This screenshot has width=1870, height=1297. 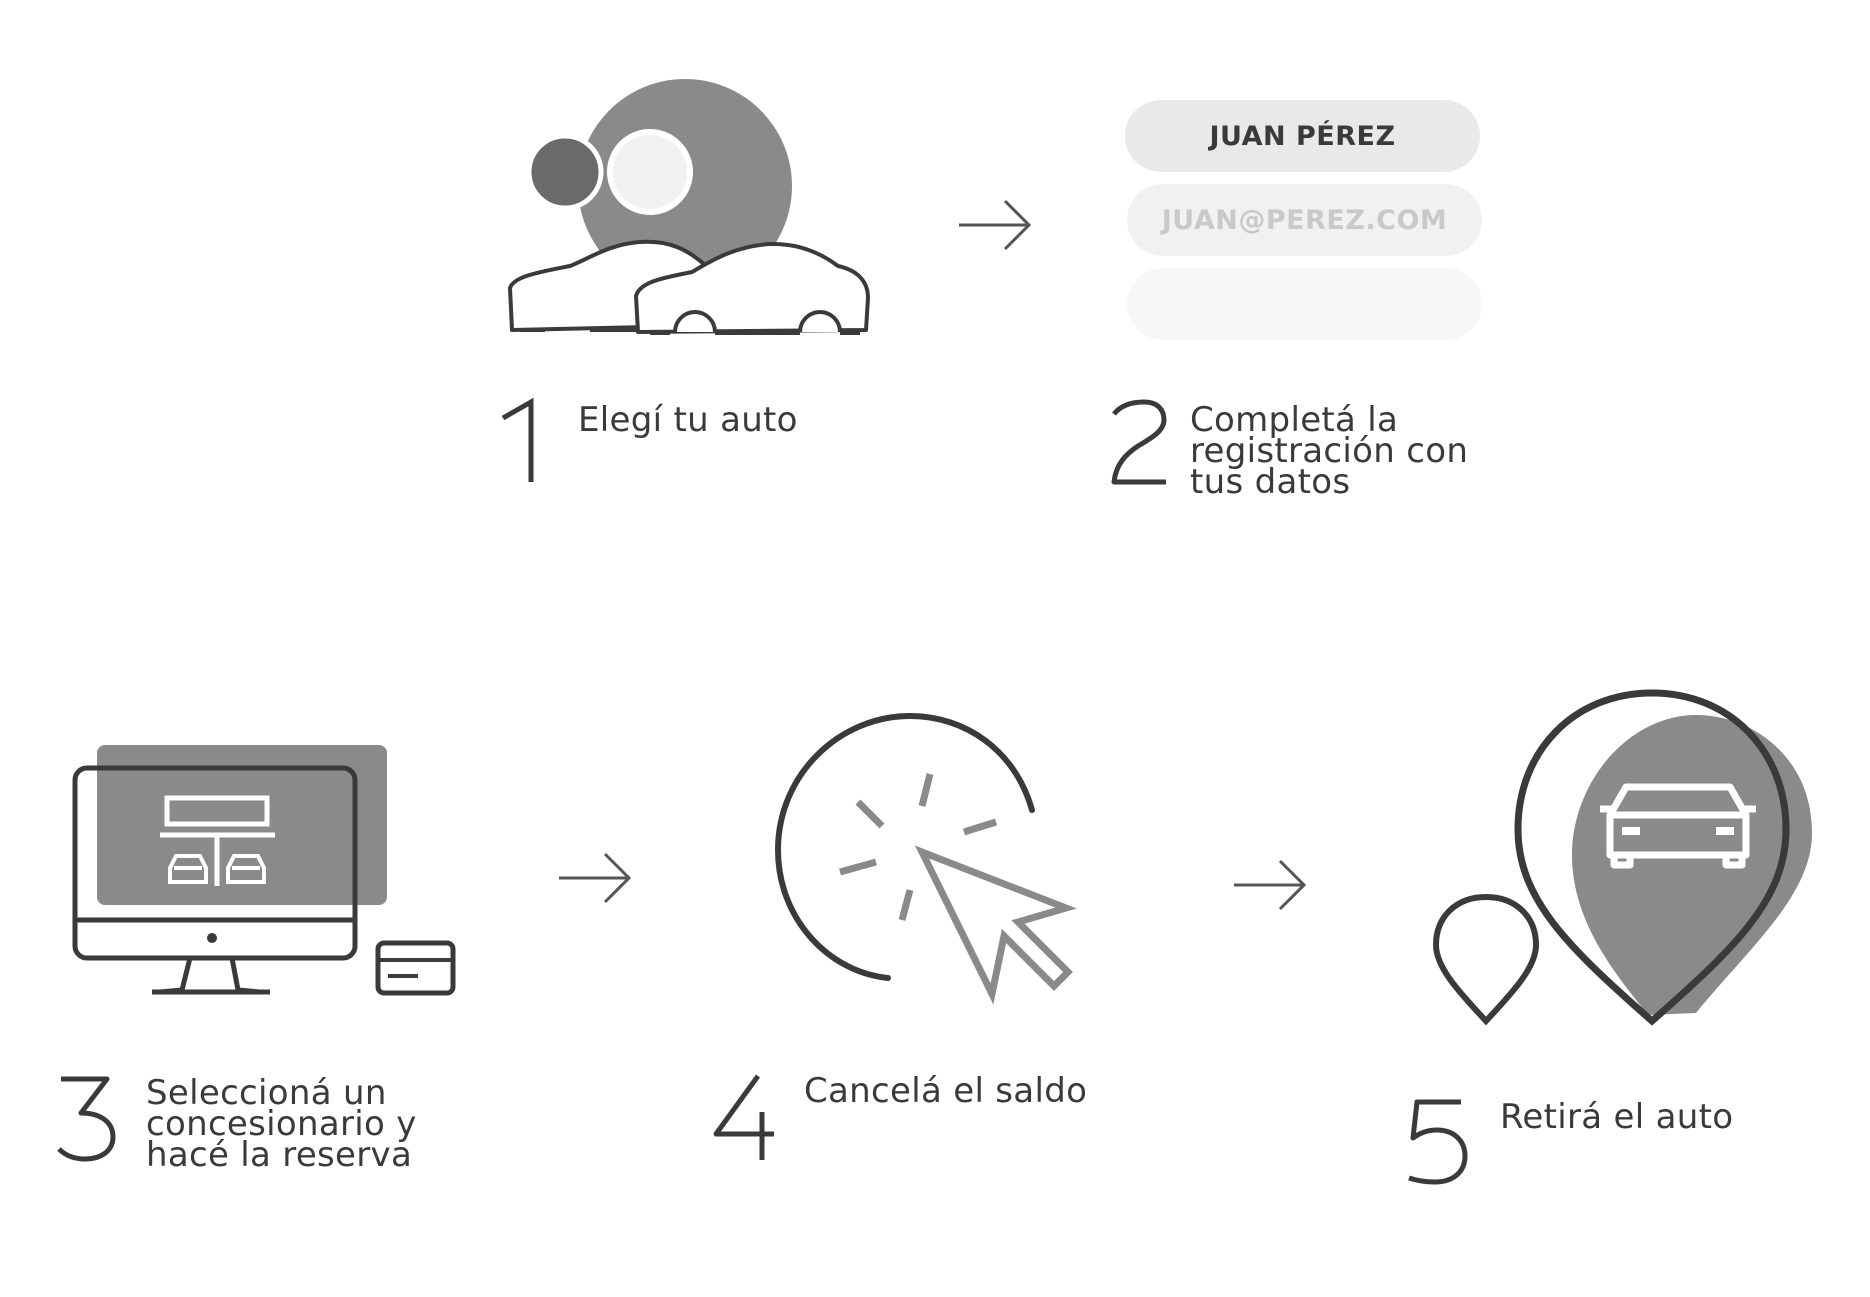 I want to click on email-field: JUAN@PEREZ.COM, so click(x=1304, y=220).